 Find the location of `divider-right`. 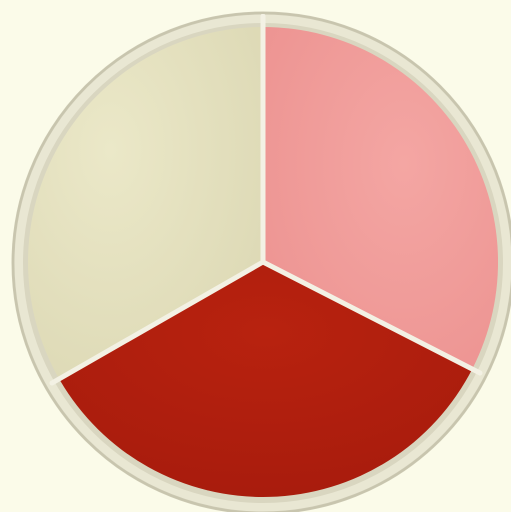

divider-right is located at coordinates (371, 317).